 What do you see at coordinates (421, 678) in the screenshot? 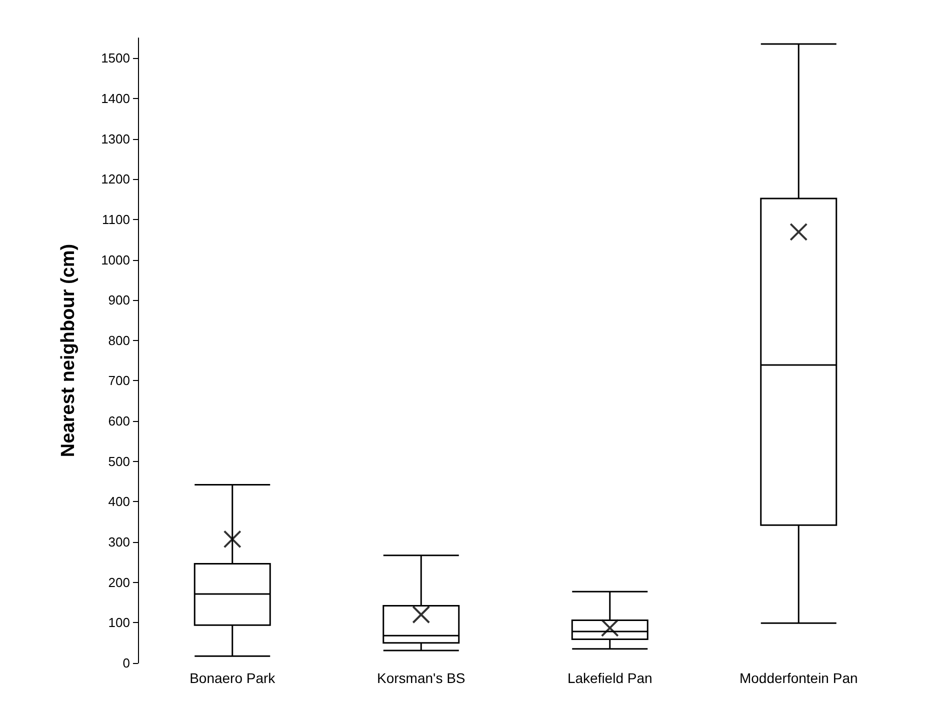
I see `x-tick-label: Korsman's BS` at bounding box center [421, 678].